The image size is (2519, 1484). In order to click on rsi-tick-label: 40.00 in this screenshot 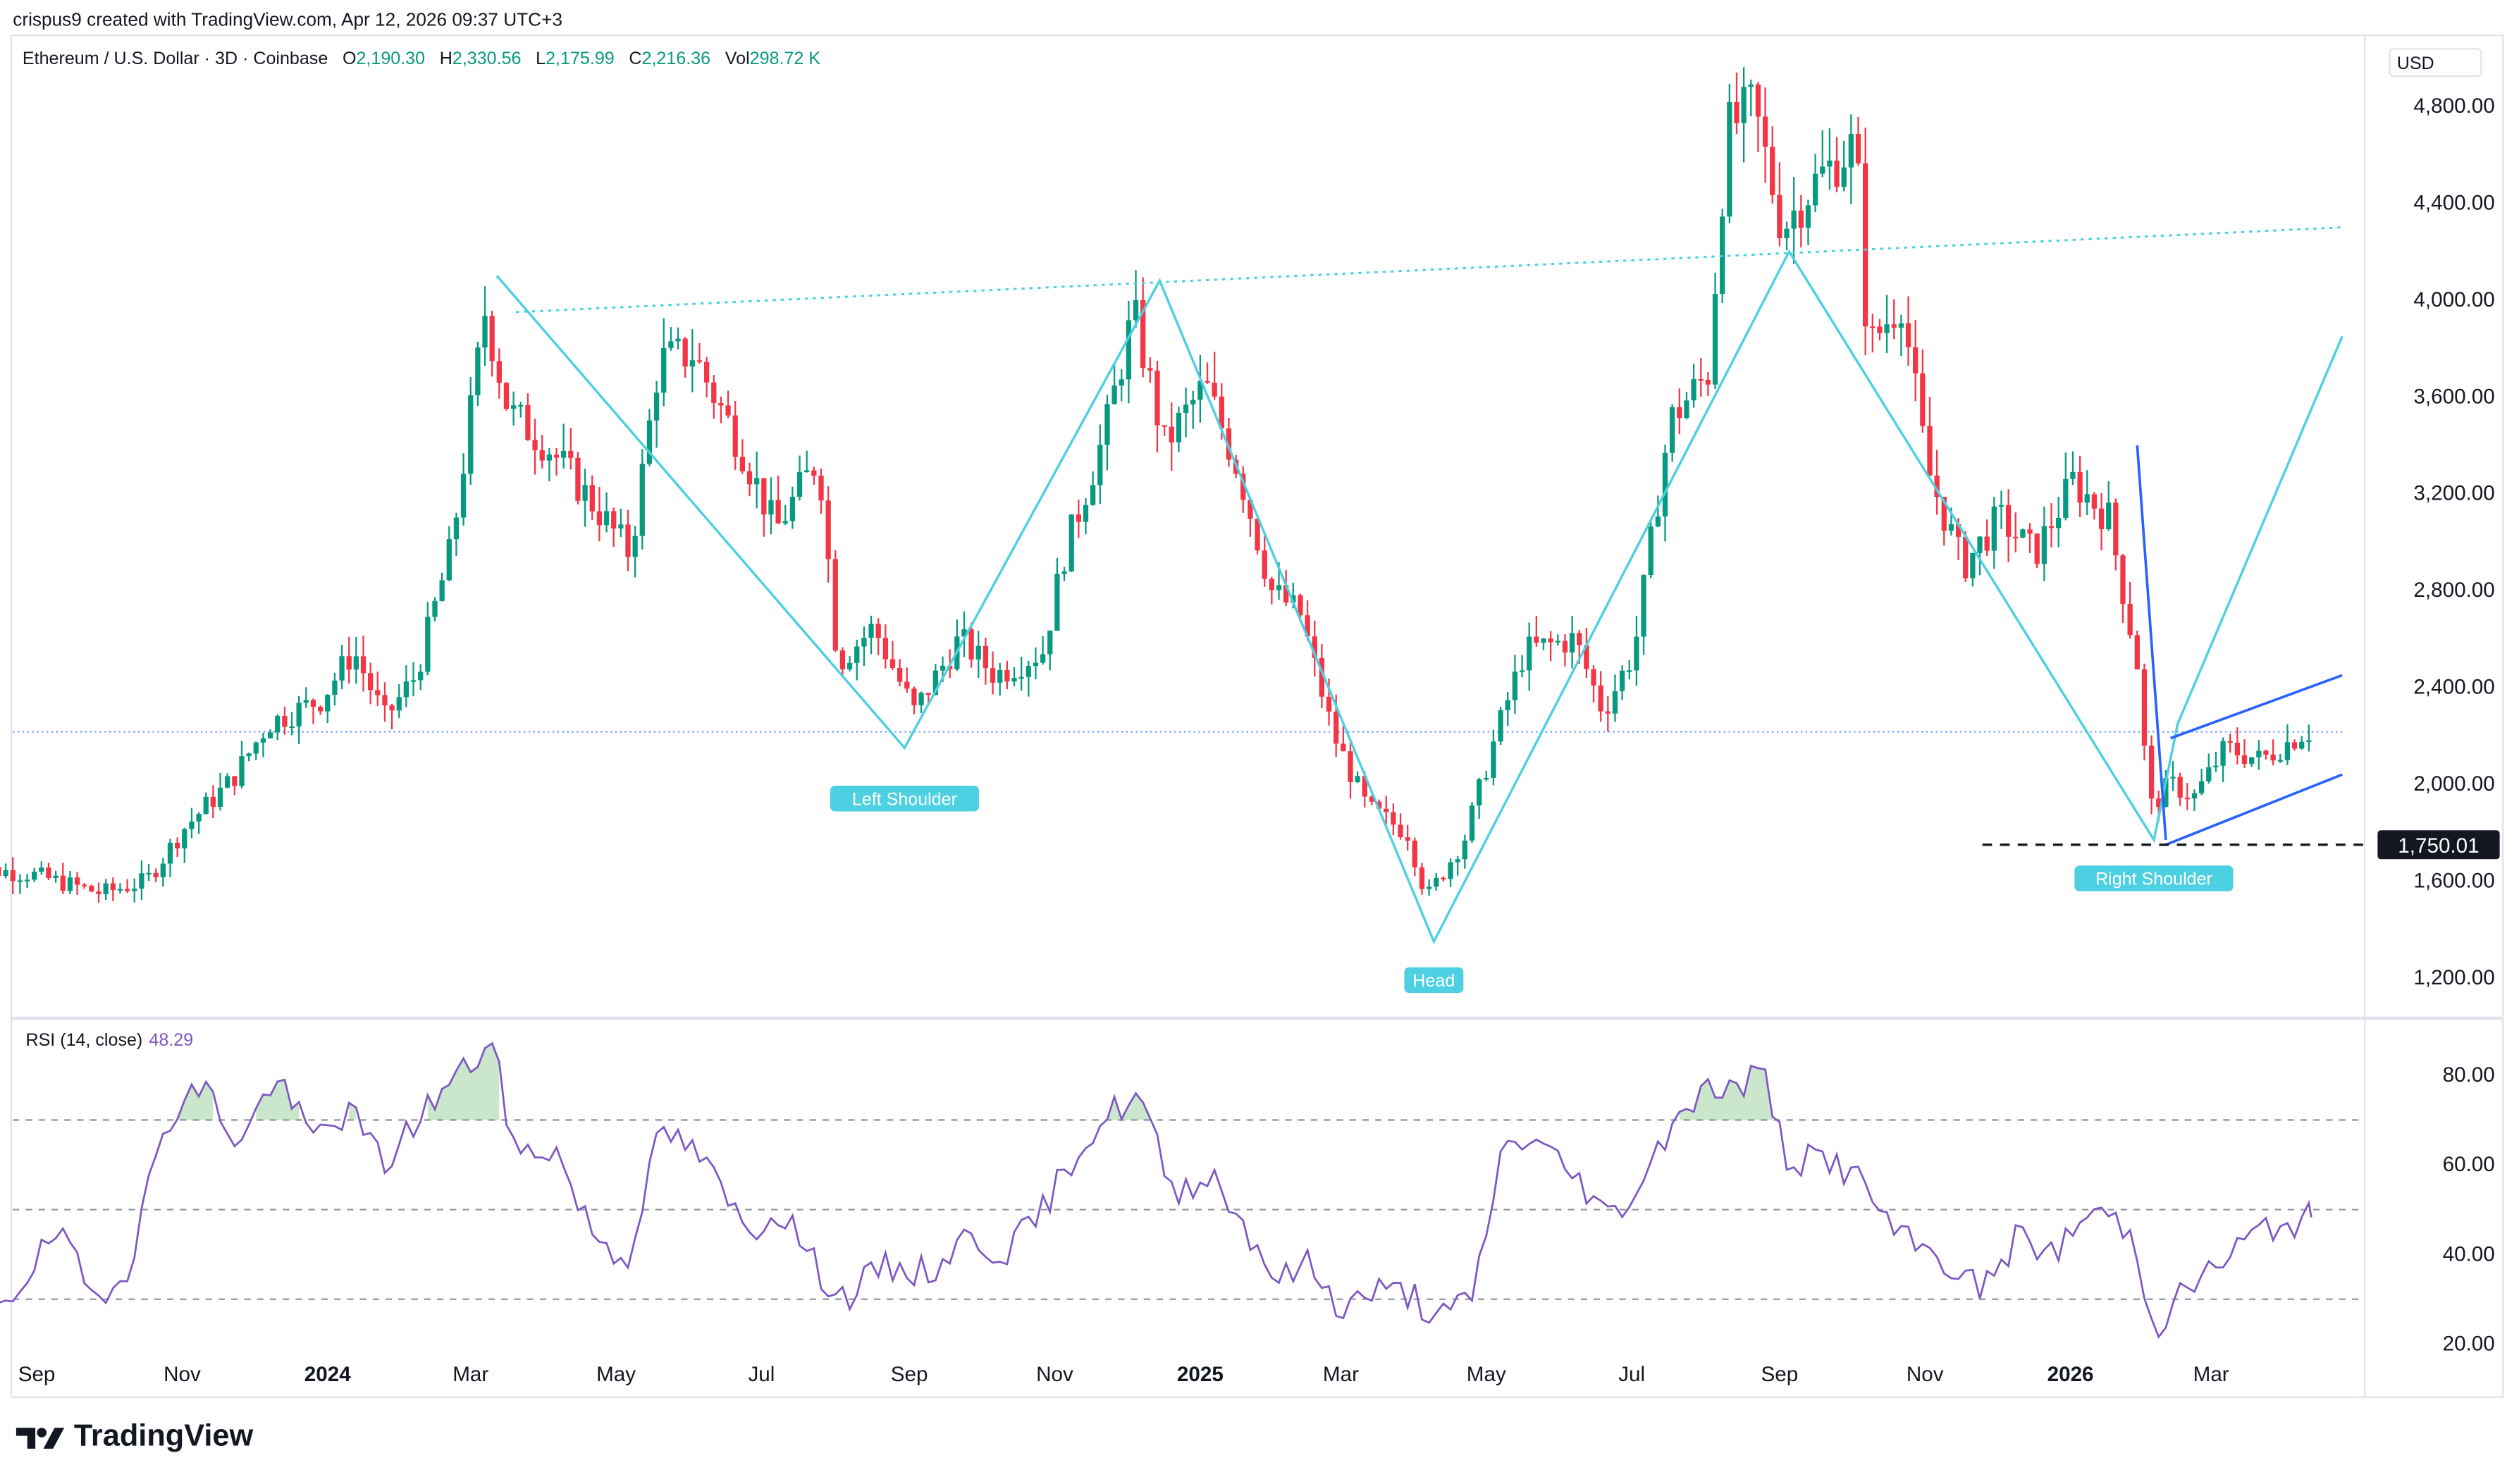, I will do `click(2469, 1254)`.